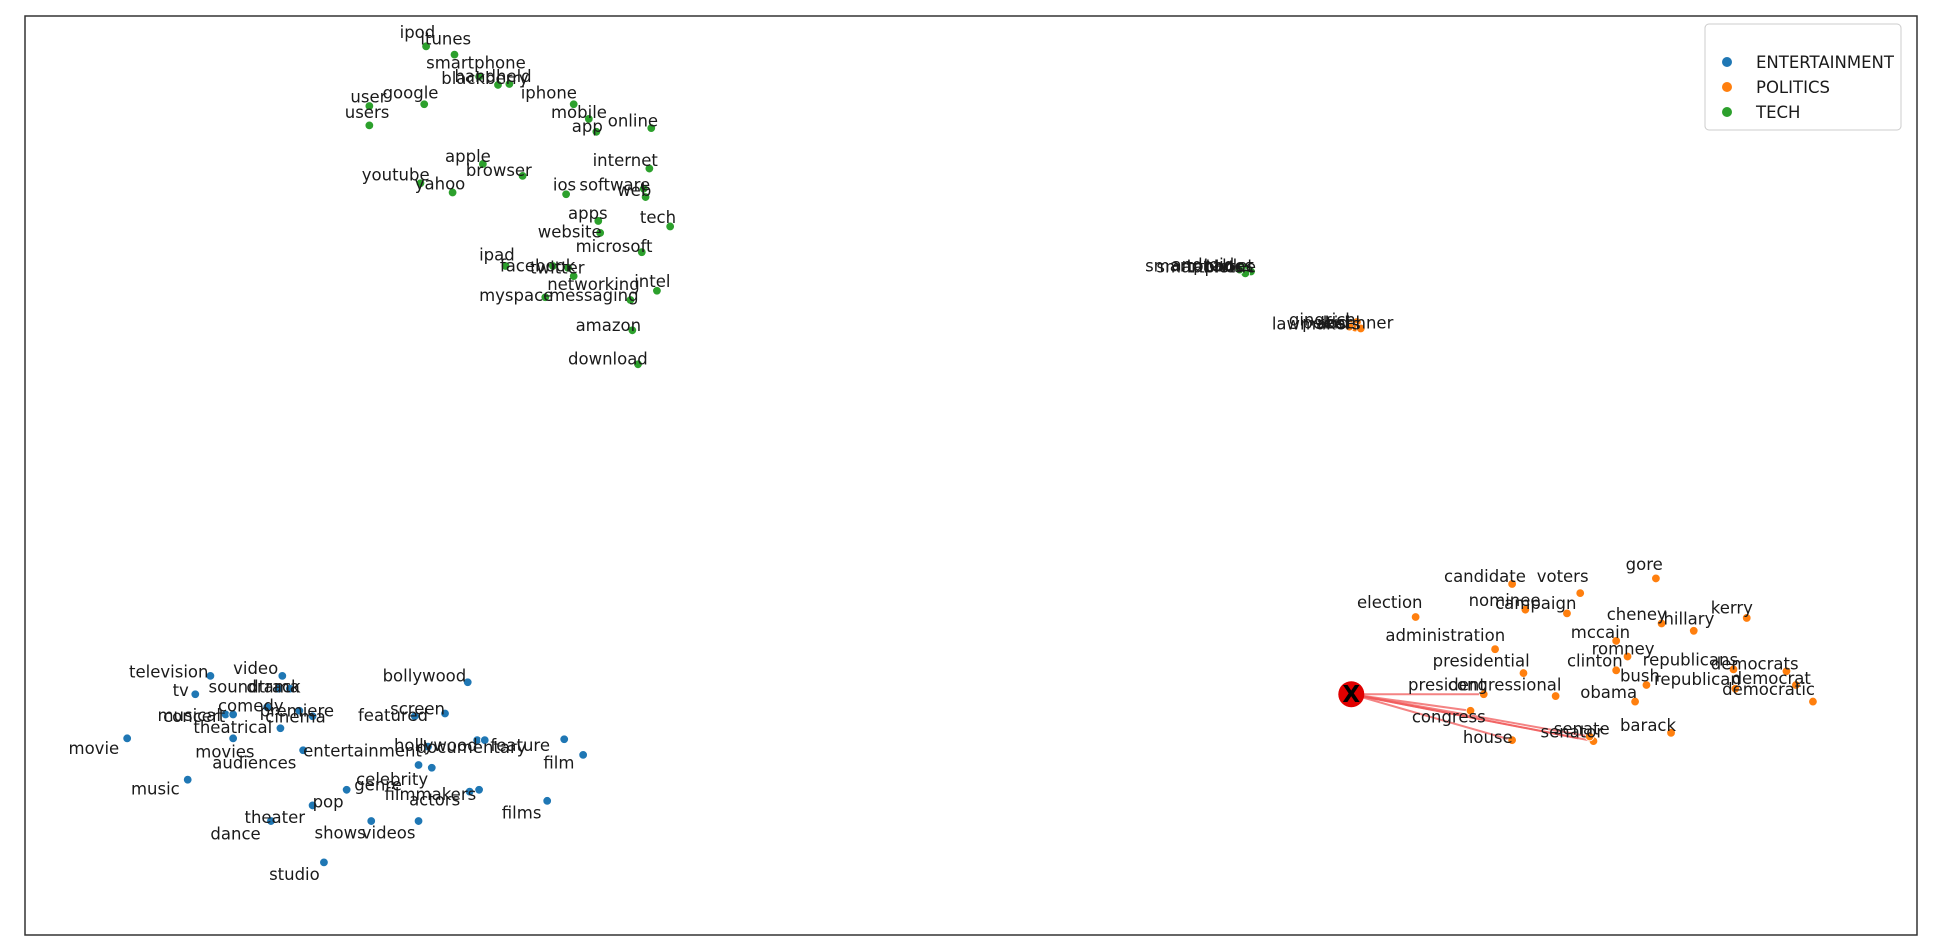 Image resolution: width=1937 pixels, height=952 pixels. I want to click on legend-label-entertainment: ENTERTAINMENT, so click(1825, 62).